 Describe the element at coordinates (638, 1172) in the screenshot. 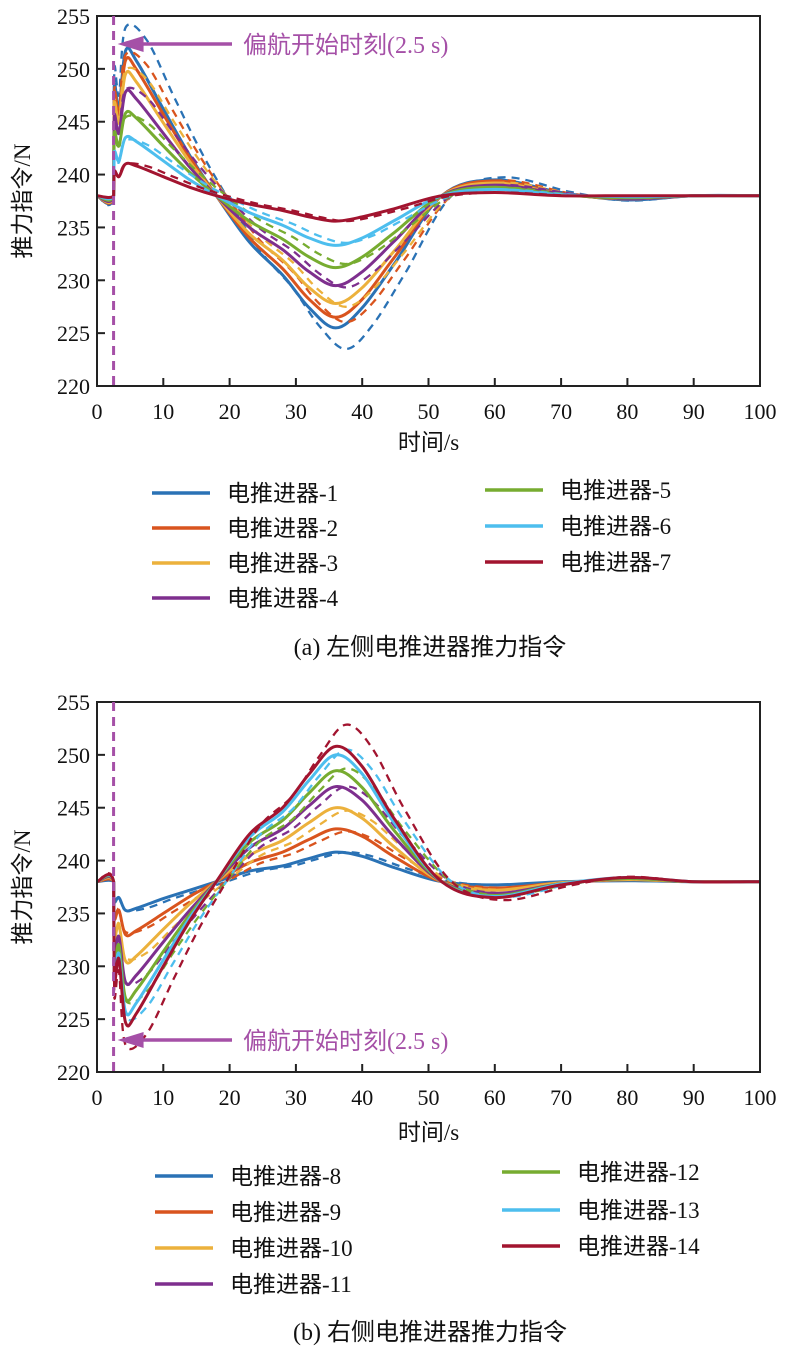

I see `legend-label: 电推进器-12` at that location.